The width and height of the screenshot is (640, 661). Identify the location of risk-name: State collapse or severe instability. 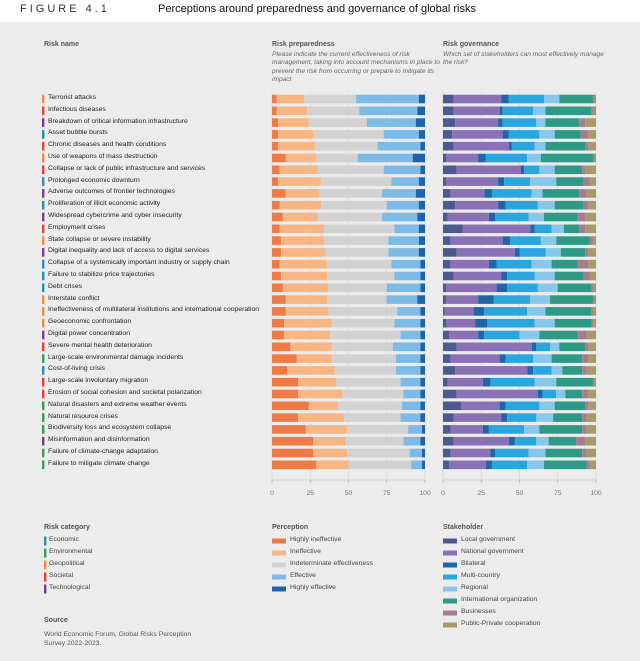
(99, 239).